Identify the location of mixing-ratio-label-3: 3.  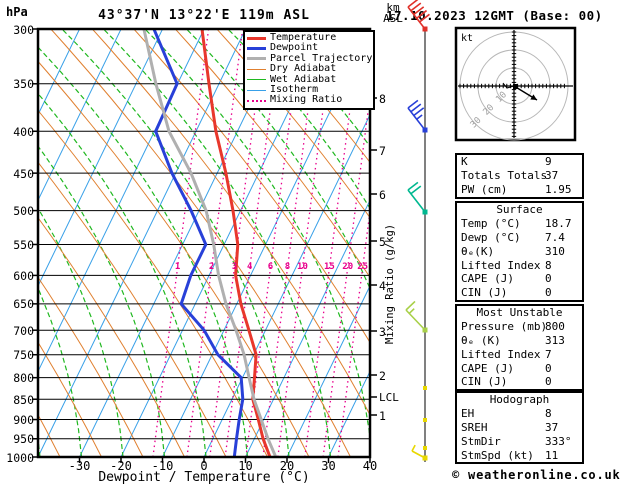
(234, 267).